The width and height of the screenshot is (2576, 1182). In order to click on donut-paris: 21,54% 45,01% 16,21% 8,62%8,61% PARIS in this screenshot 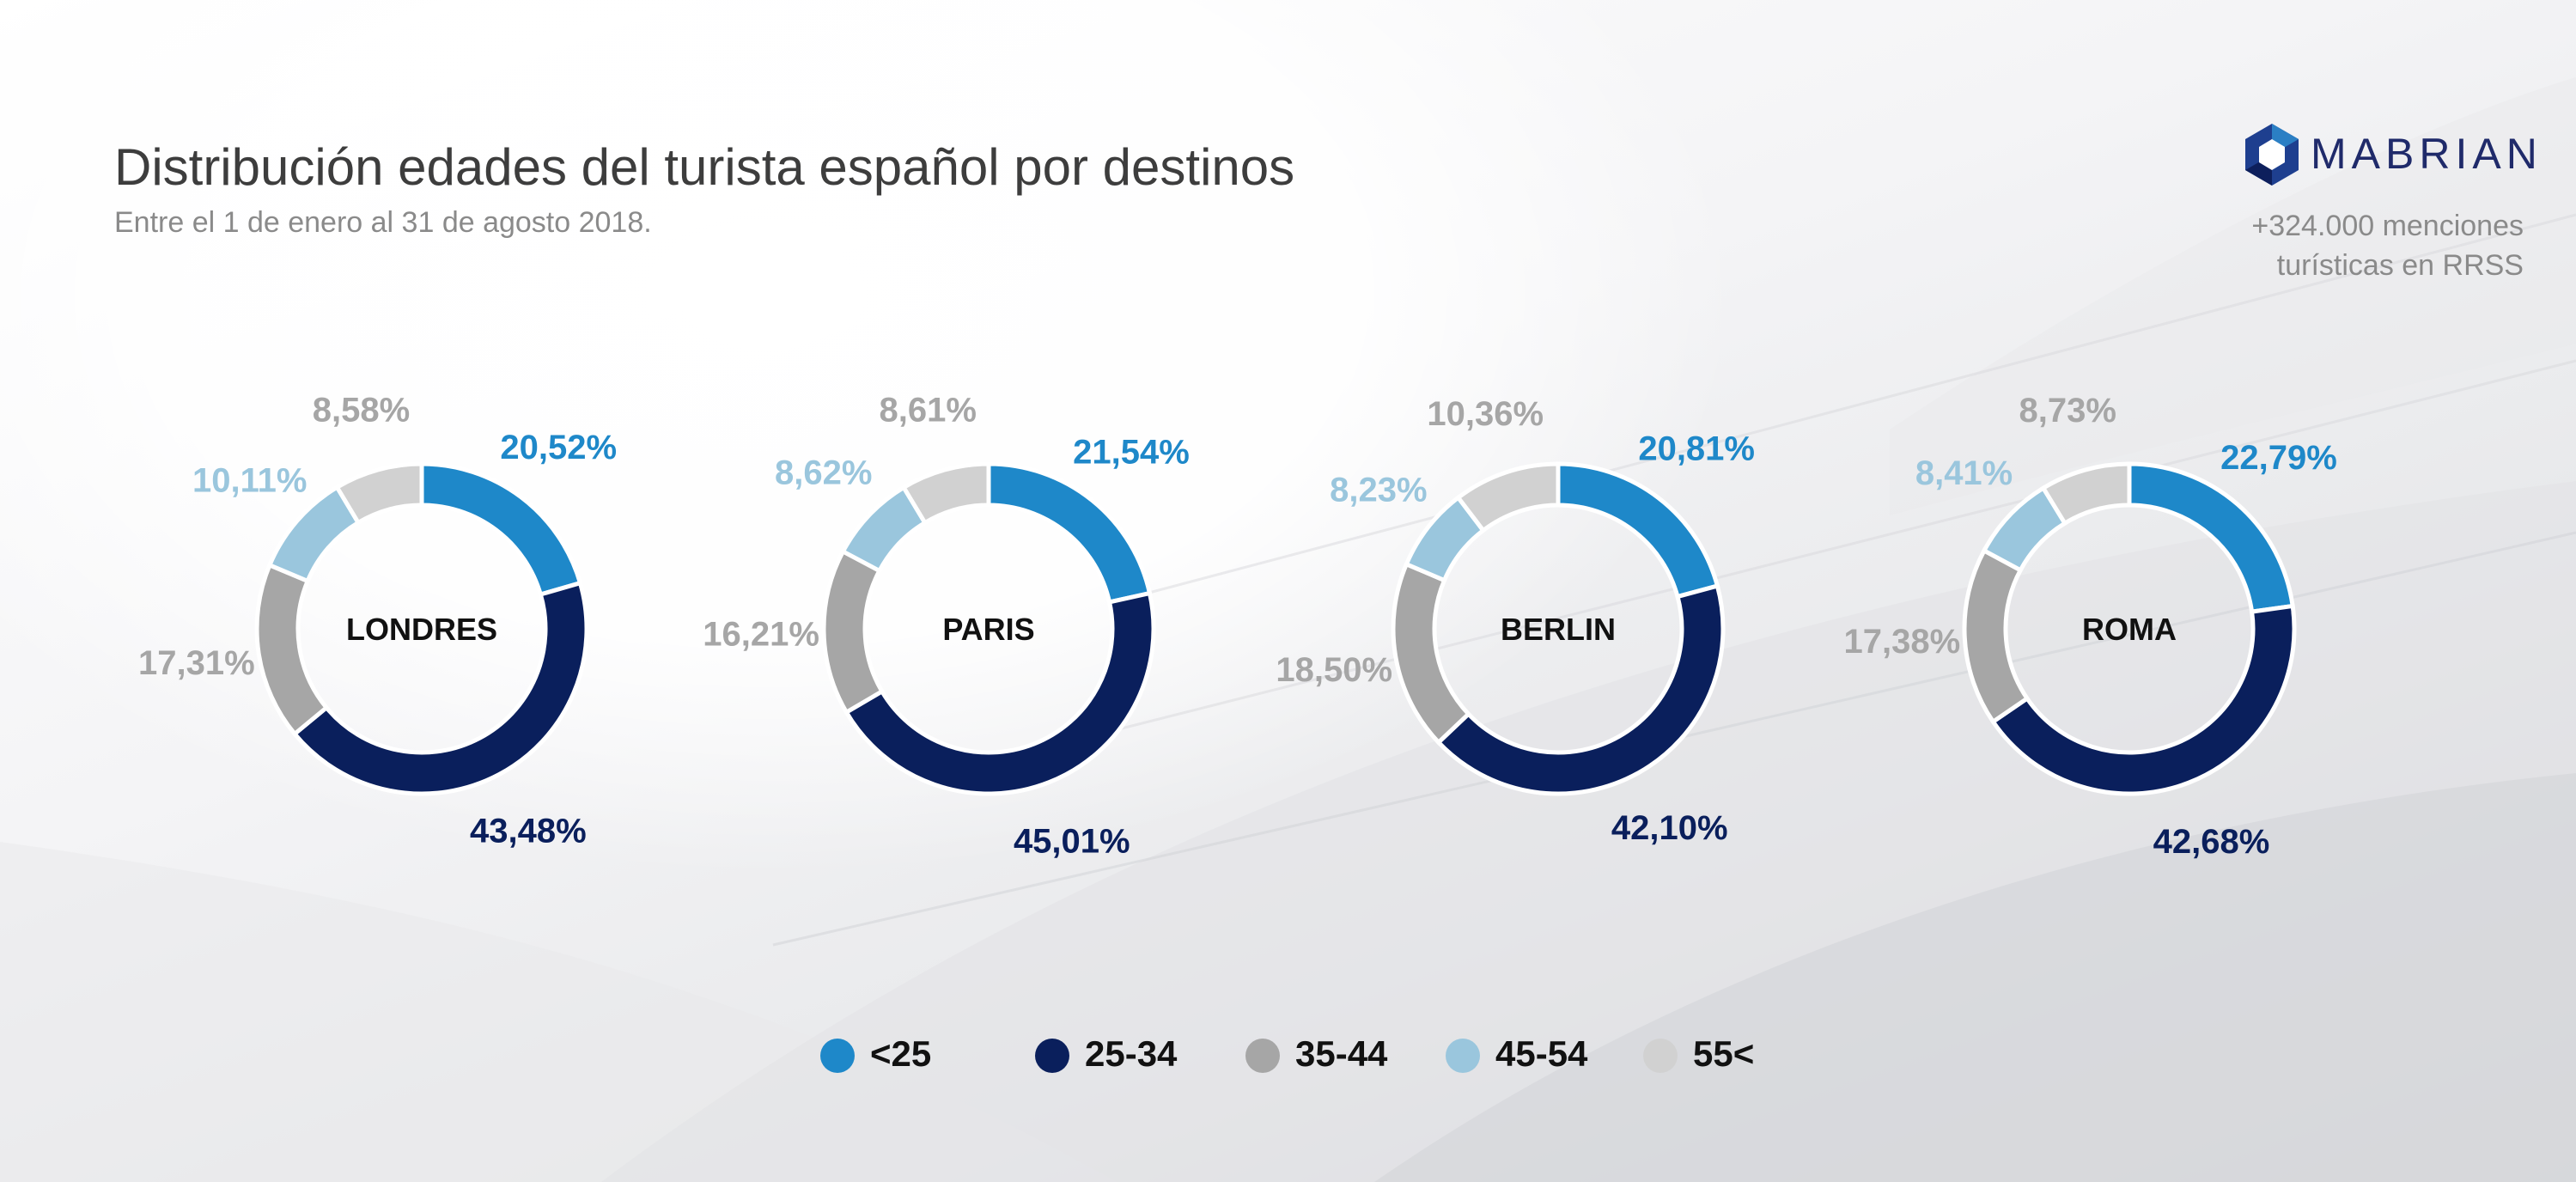, I will do `click(946, 626)`.